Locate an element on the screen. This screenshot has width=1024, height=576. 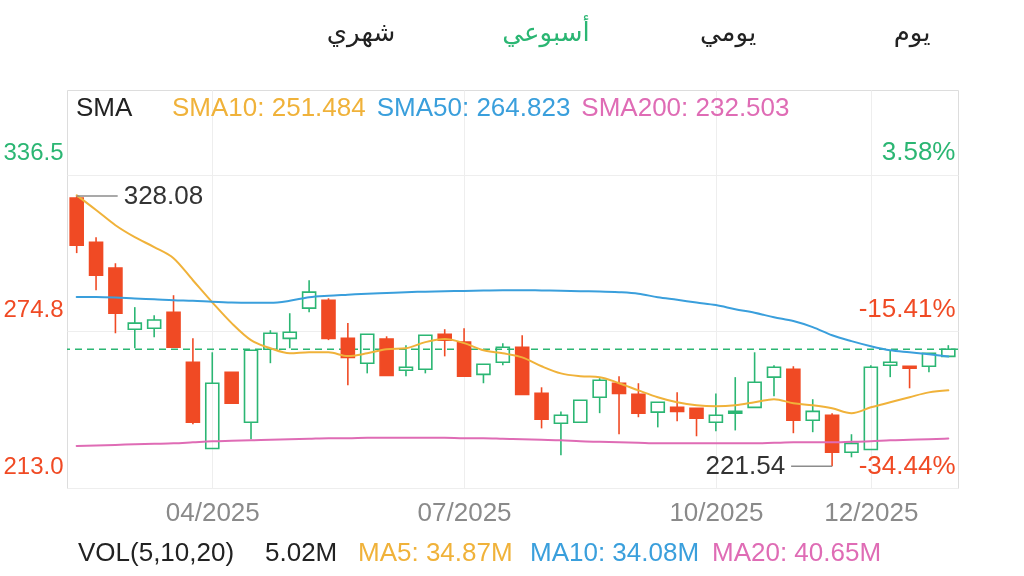
y2-tick-label: 3.58% is located at coordinates (918, 151).